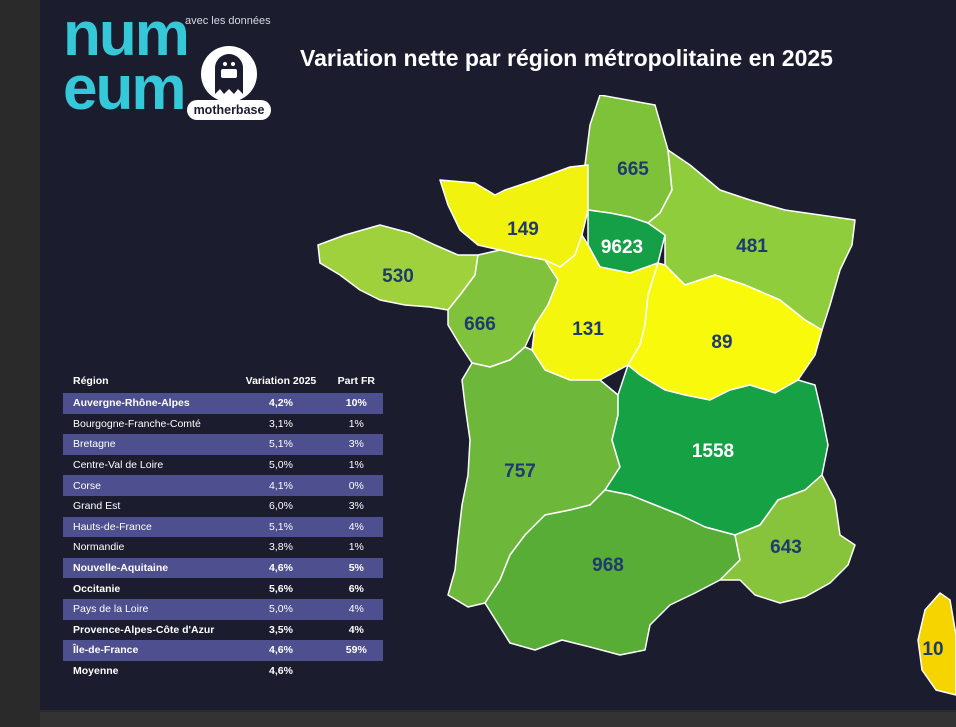 This screenshot has height=727, width=956. Describe the element at coordinates (229, 110) in the screenshot. I see `motherbase-label: motherbase` at that location.